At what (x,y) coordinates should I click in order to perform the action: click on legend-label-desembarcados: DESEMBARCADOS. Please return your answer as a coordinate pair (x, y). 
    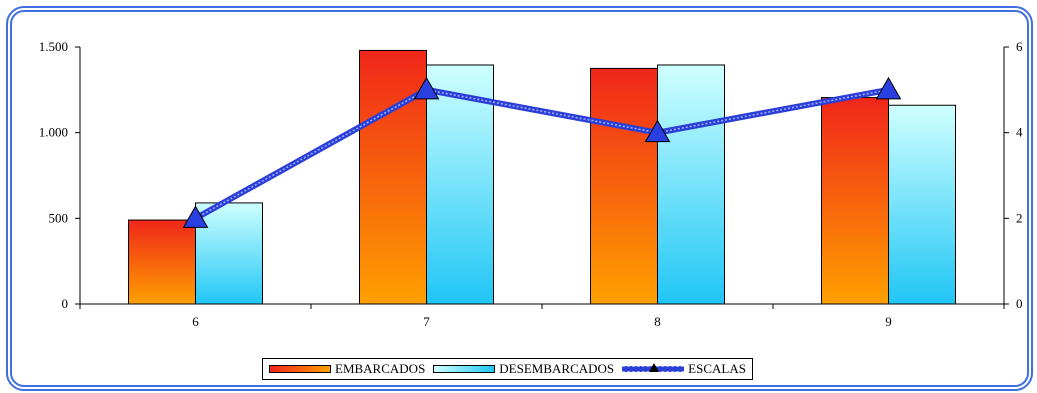
    Looking at the image, I should click on (557, 368).